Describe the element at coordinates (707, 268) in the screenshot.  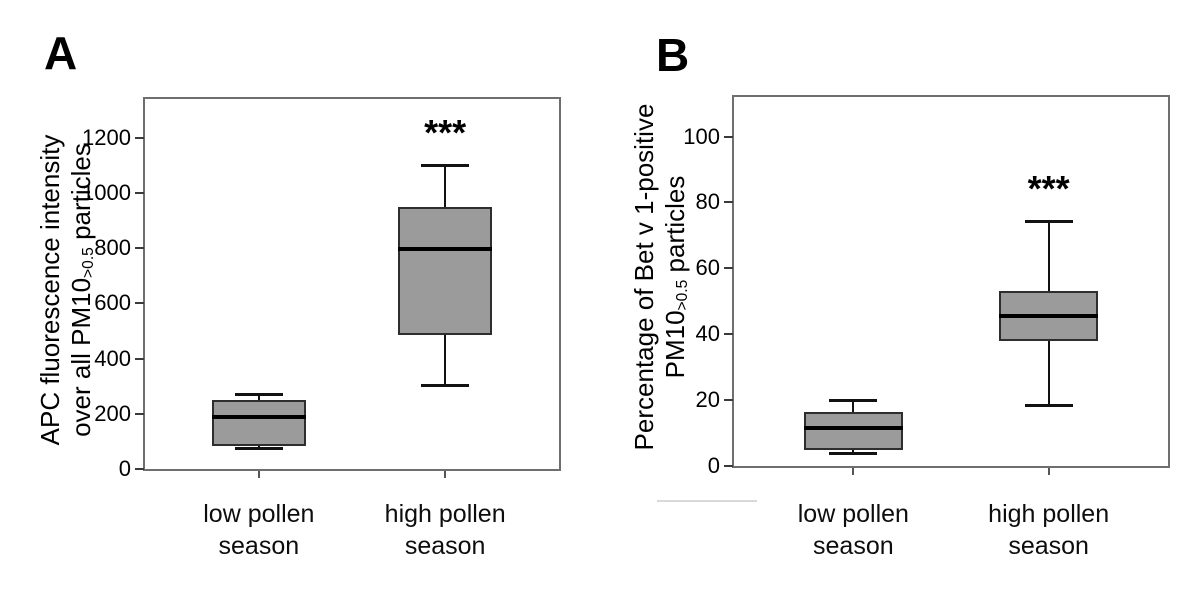
I see `y-tick-label: 60` at that location.